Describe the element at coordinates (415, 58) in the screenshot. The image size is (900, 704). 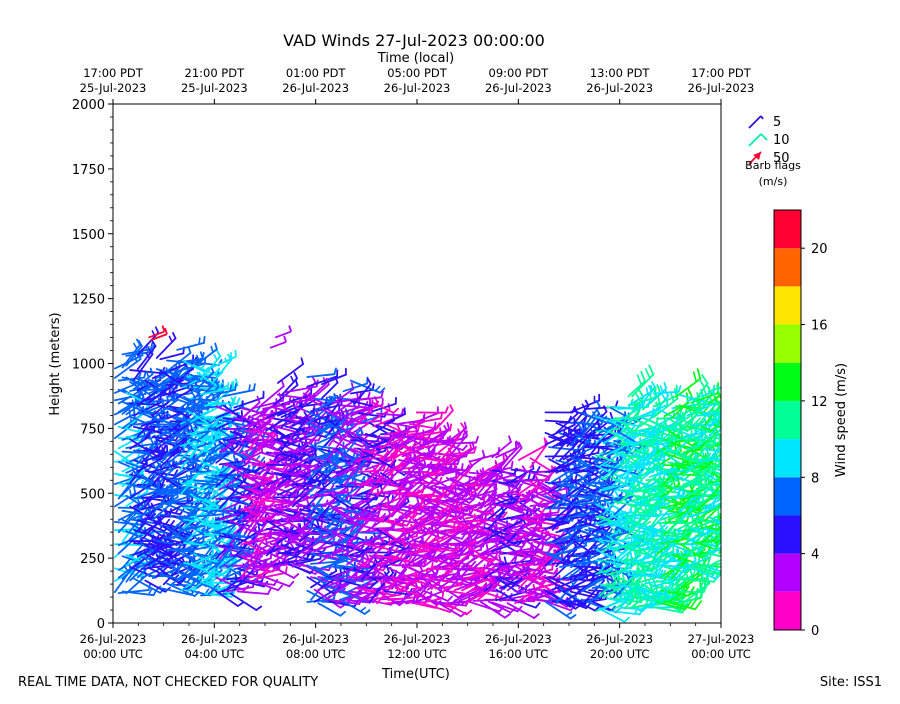
I see `top-axis-label: Time (local)` at that location.